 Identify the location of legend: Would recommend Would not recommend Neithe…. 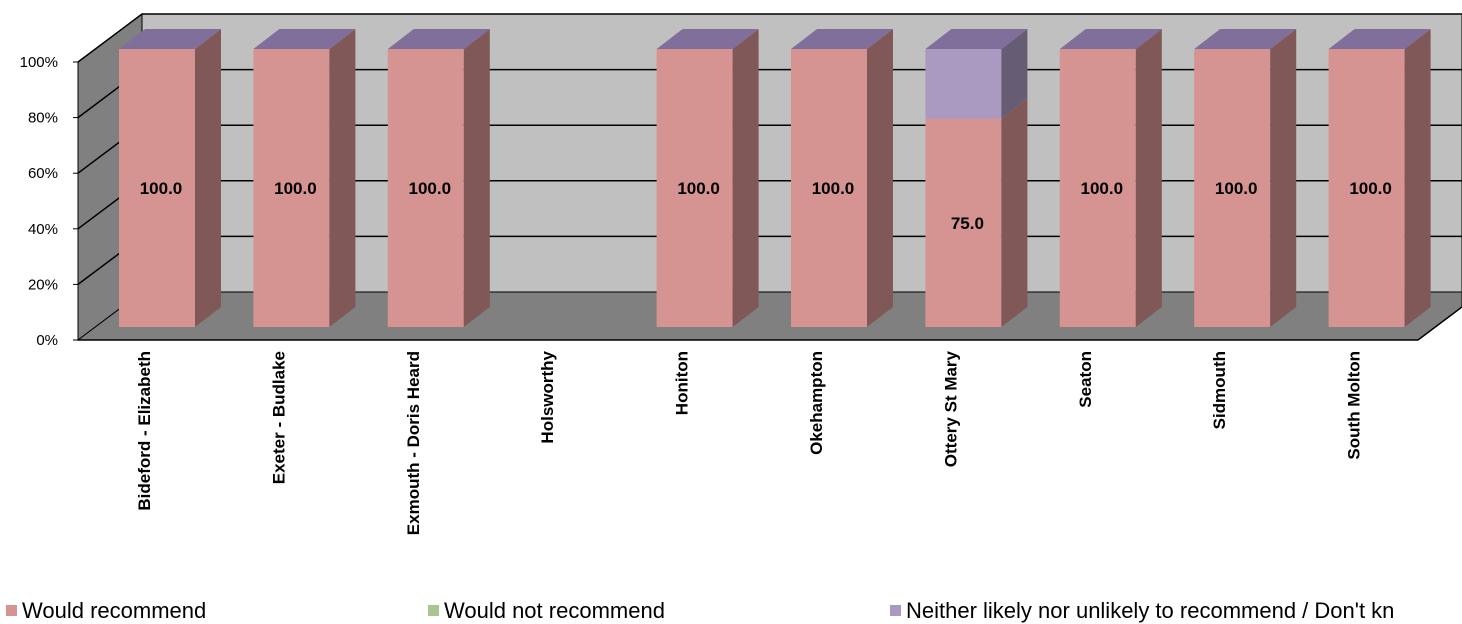
(731, 605).